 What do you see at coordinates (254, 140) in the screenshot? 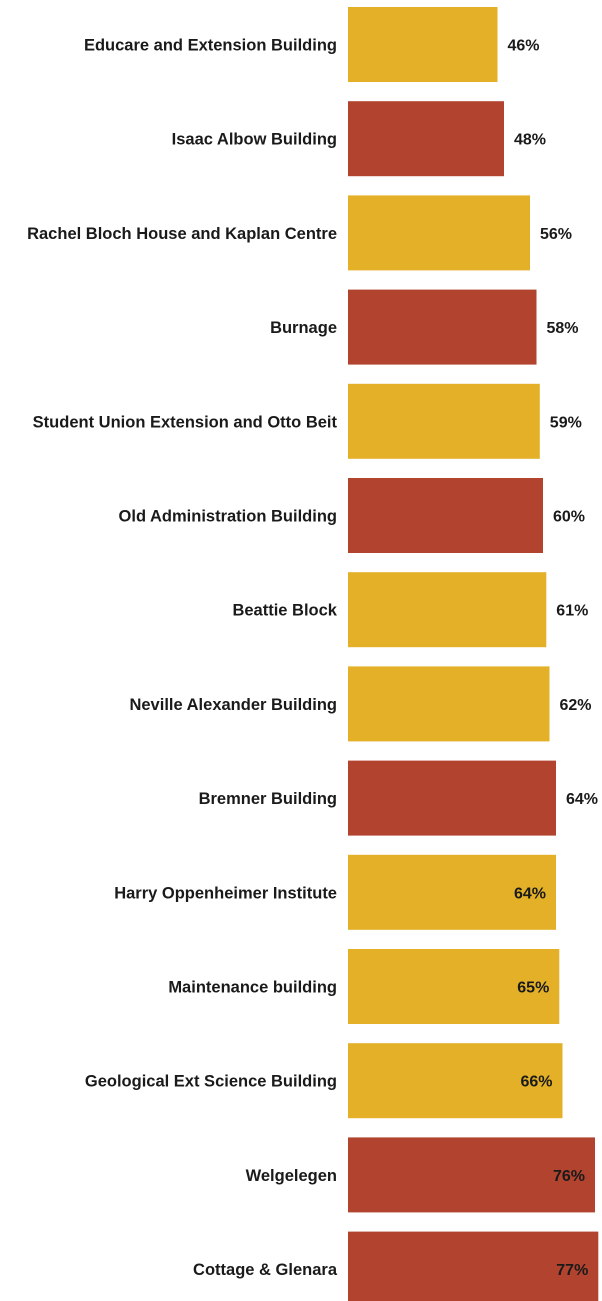
I see `category-label-1: Isaac Albow Building` at bounding box center [254, 140].